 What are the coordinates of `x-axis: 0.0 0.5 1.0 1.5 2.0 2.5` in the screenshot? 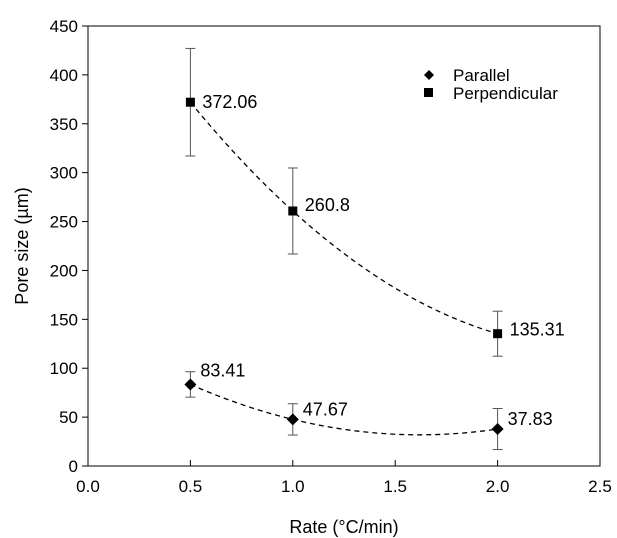 It's located at (344, 478).